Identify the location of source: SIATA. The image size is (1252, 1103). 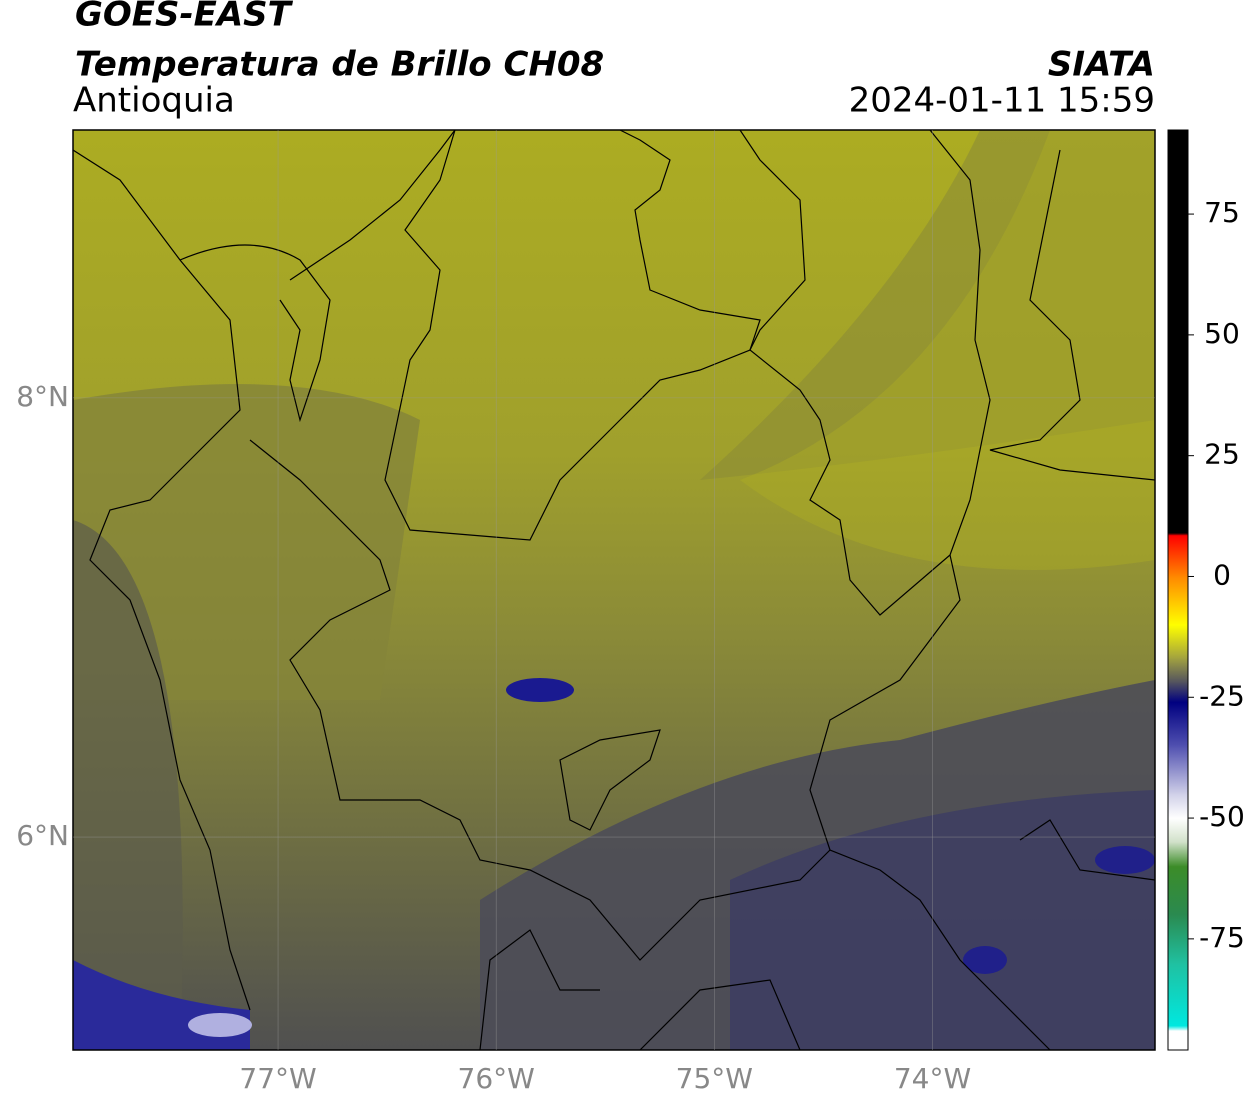
(1101, 65).